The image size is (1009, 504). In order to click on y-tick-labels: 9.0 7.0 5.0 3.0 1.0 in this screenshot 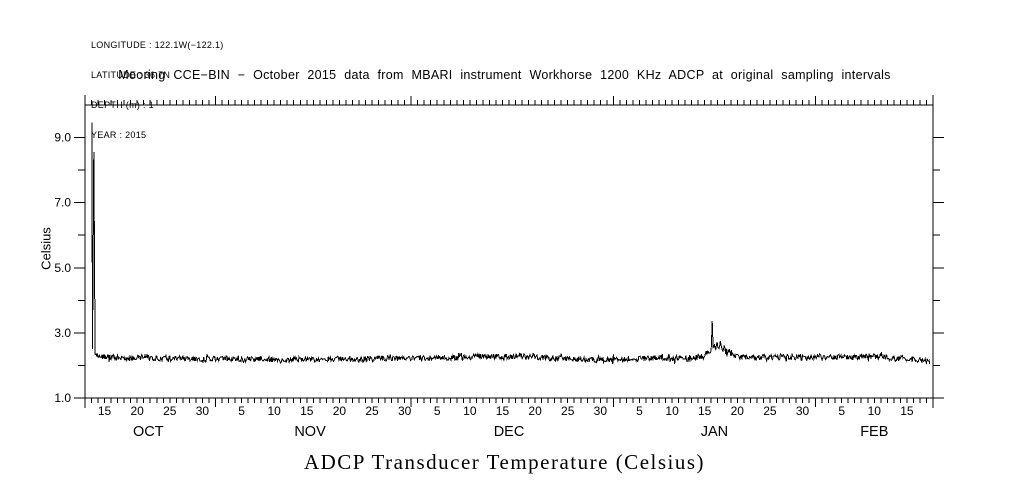, I will do `click(62, 268)`.